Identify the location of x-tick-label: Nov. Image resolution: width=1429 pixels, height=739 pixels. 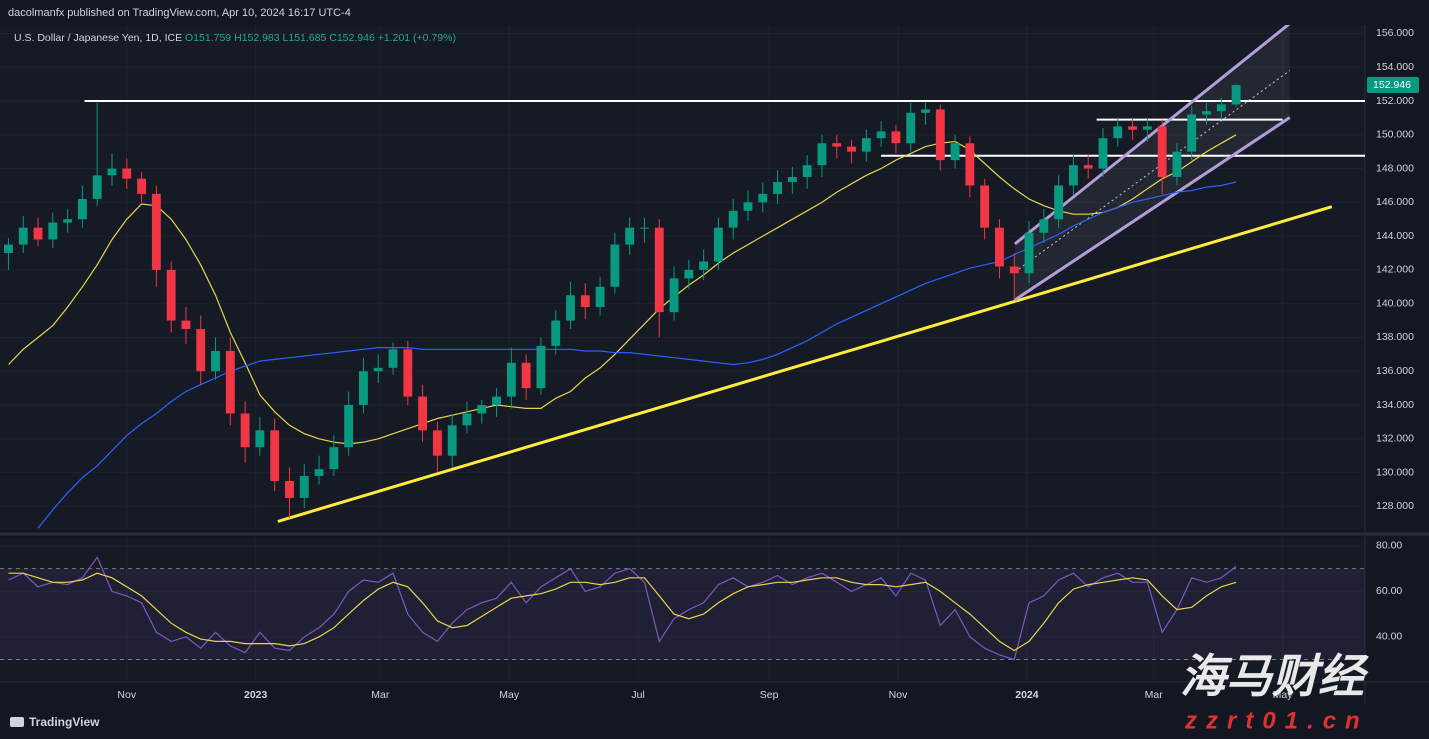
(126, 695).